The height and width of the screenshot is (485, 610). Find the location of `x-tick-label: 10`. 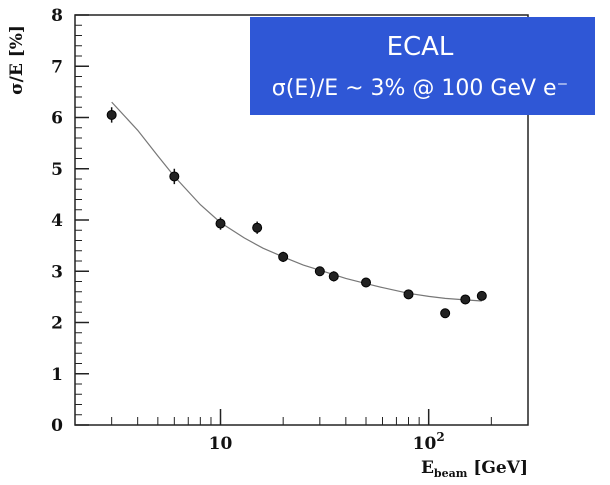

x-tick-label: 10 is located at coordinates (221, 444).